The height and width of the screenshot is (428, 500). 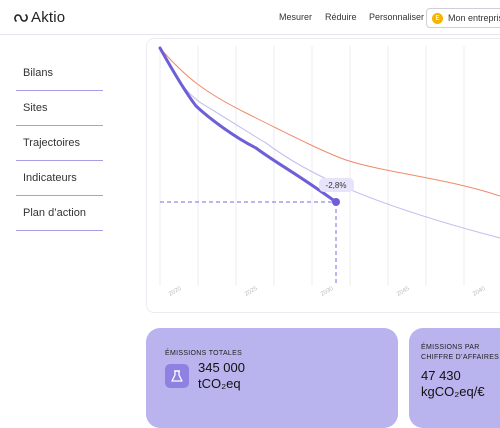 What do you see at coordinates (59, 73) in the screenshot?
I see `sidebar-item-bilans: Bilans` at bounding box center [59, 73].